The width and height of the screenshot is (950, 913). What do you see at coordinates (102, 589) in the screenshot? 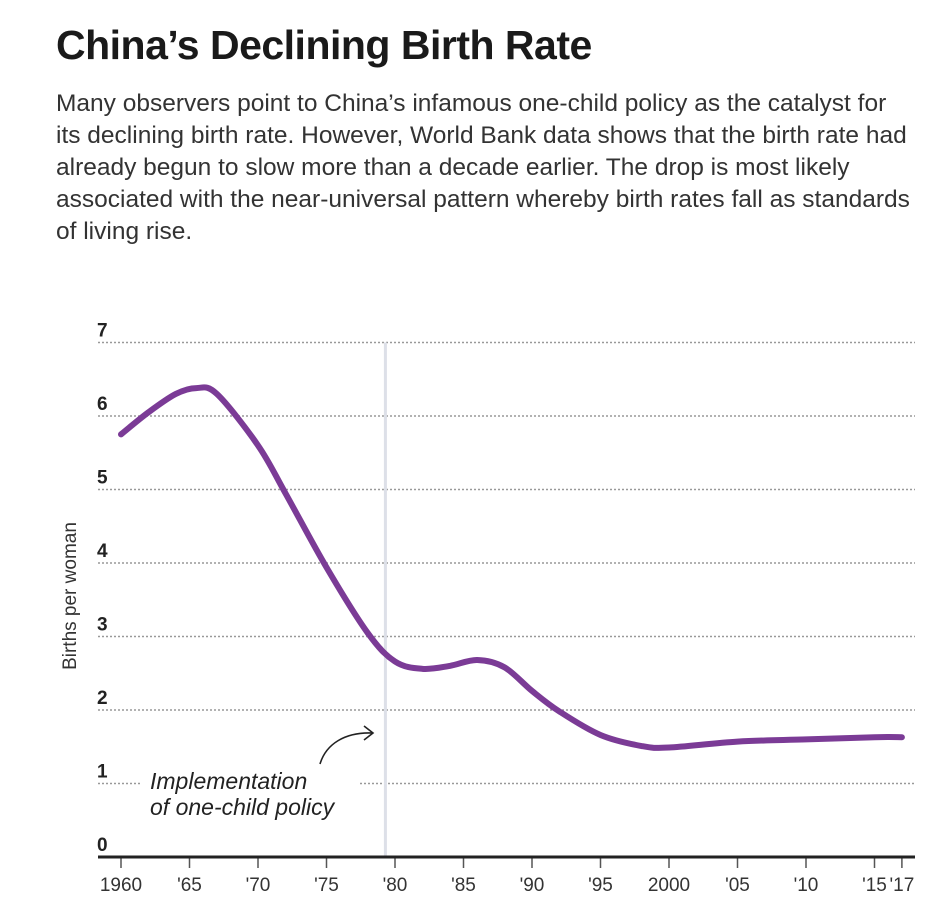
I see `y-axis-ticks: 0 1 2 3 4 5 6 7` at bounding box center [102, 589].